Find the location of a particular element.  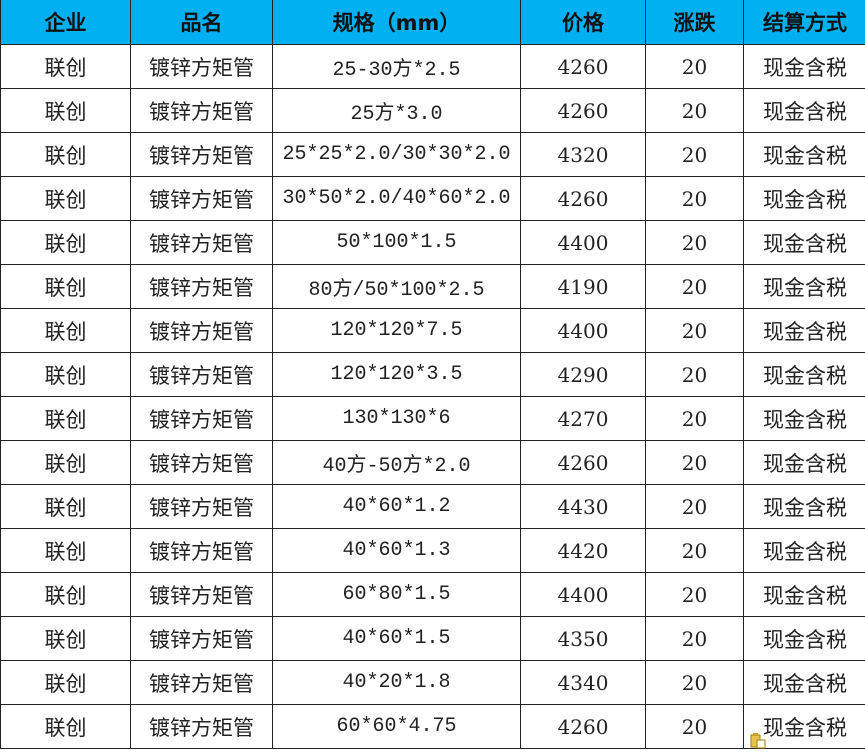

paste-options-icon is located at coordinates (758, 740).